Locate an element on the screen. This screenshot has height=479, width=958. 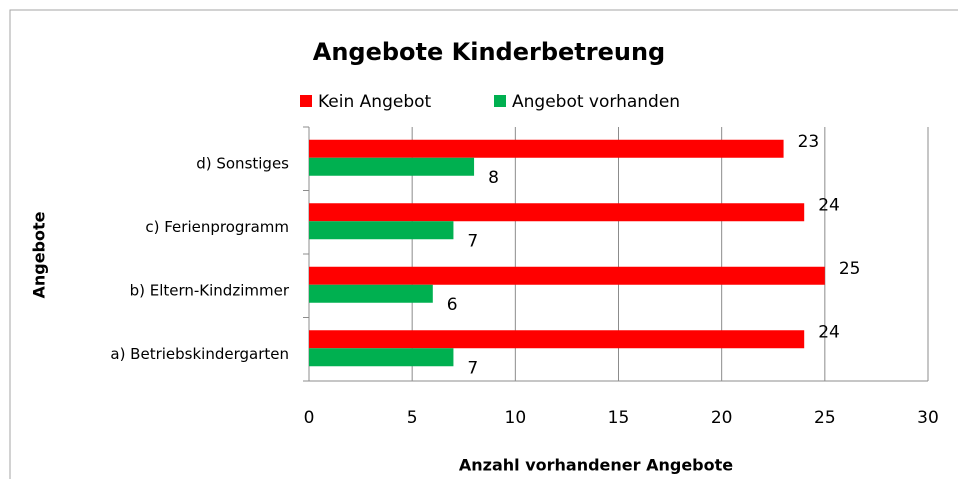
x-tick-label: 10 is located at coordinates (516, 418).